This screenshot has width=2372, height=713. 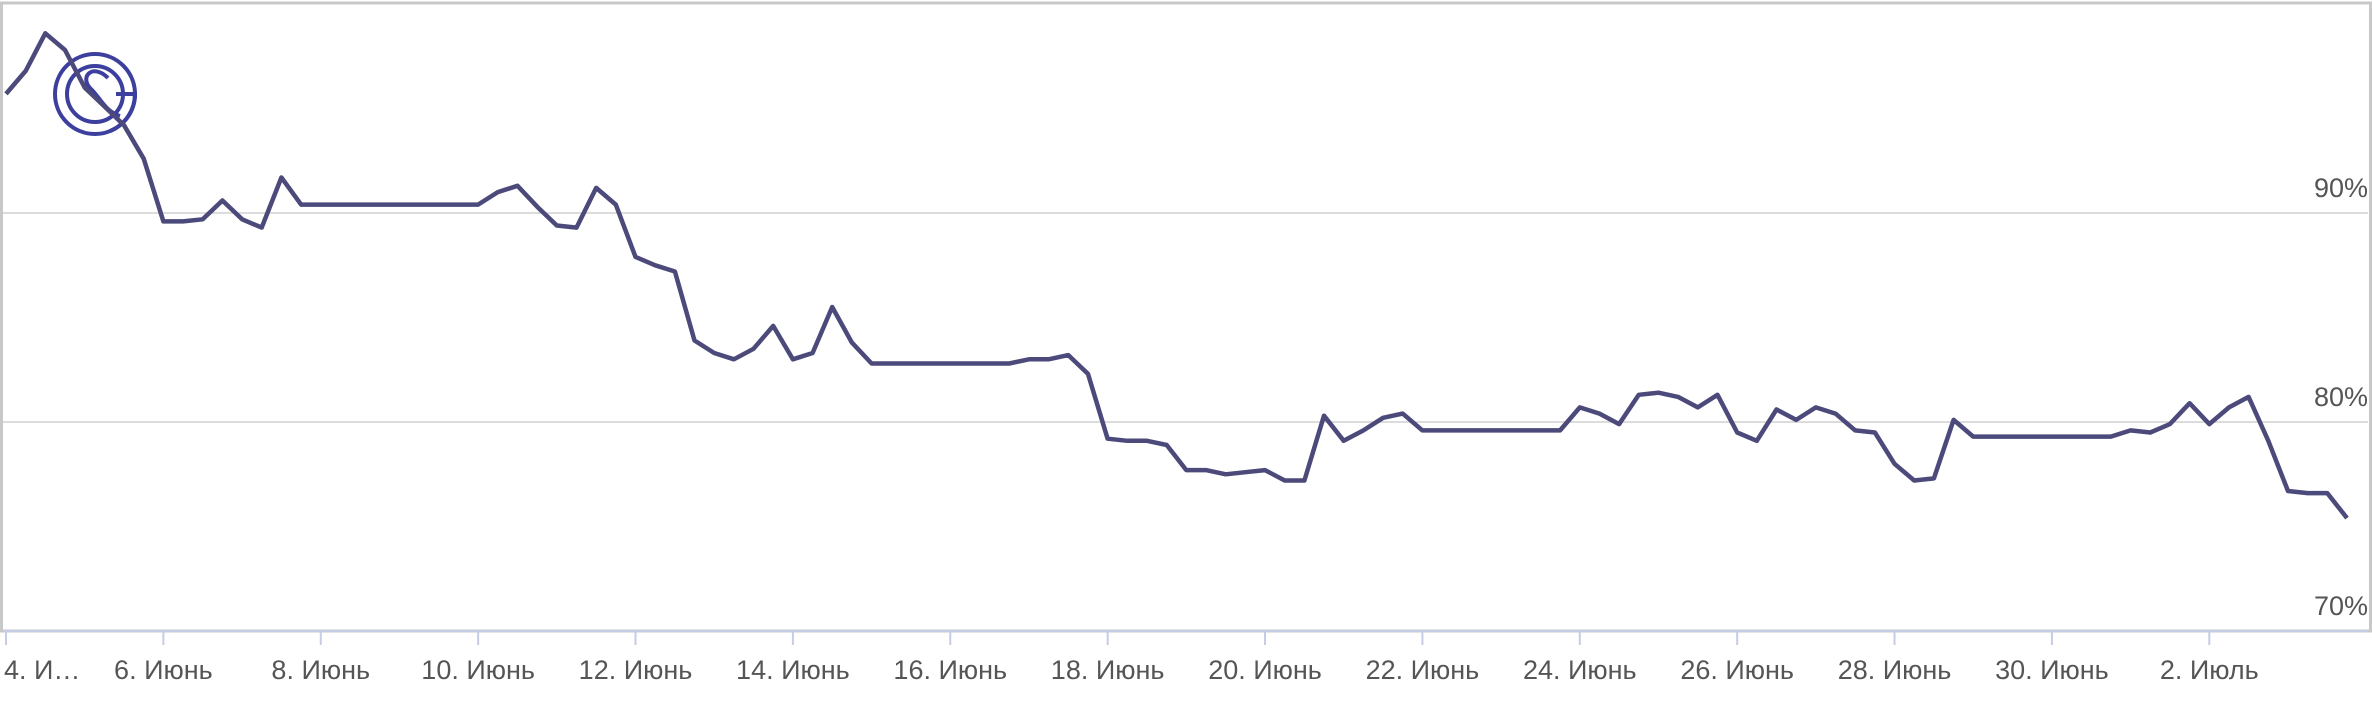 What do you see at coordinates (636, 670) in the screenshot?
I see `x-tick-label: 12. Июнь` at bounding box center [636, 670].